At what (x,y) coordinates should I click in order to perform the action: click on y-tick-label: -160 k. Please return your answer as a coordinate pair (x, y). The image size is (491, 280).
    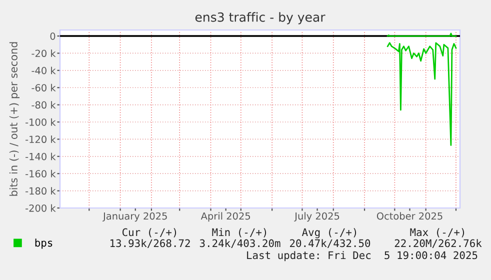
    Looking at the image, I should click on (41, 174).